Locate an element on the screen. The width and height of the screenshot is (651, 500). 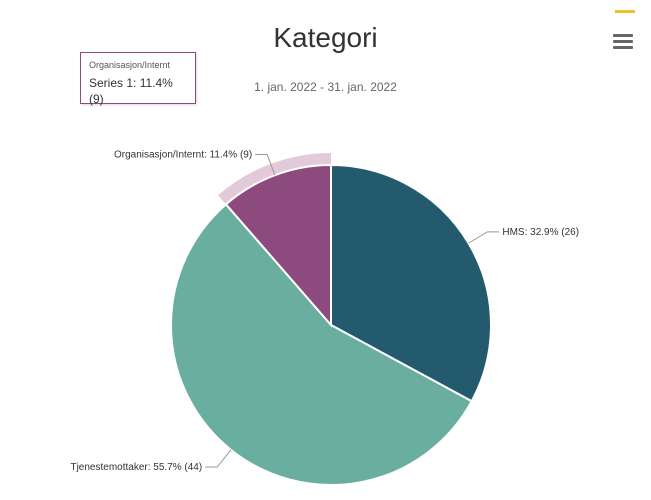
chart-subtitle: 1. jan. 2022 - 31. jan. 2022 is located at coordinates (325, 87).